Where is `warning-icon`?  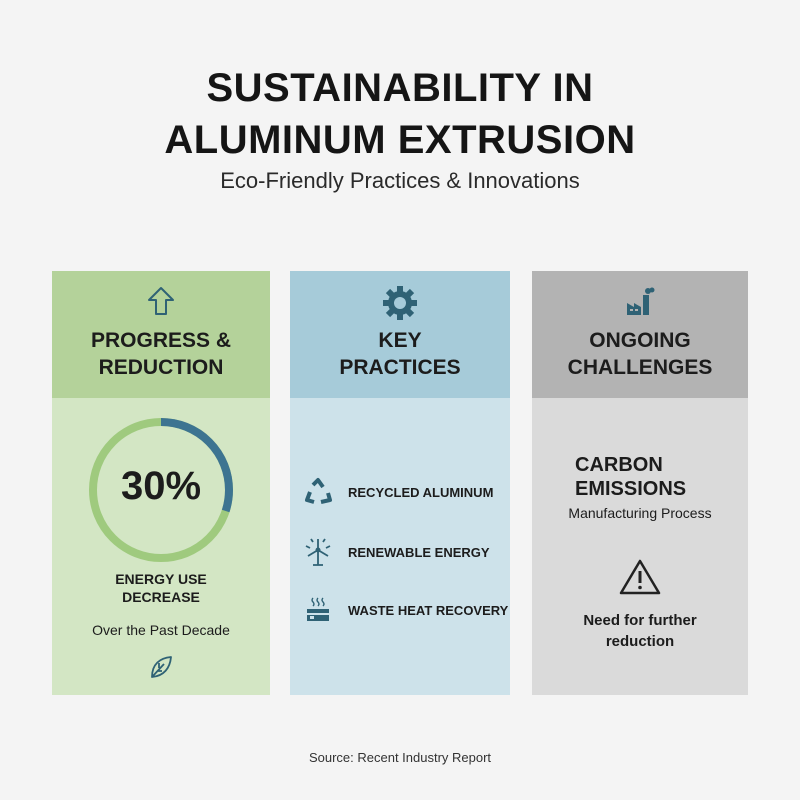 warning-icon is located at coordinates (640, 577).